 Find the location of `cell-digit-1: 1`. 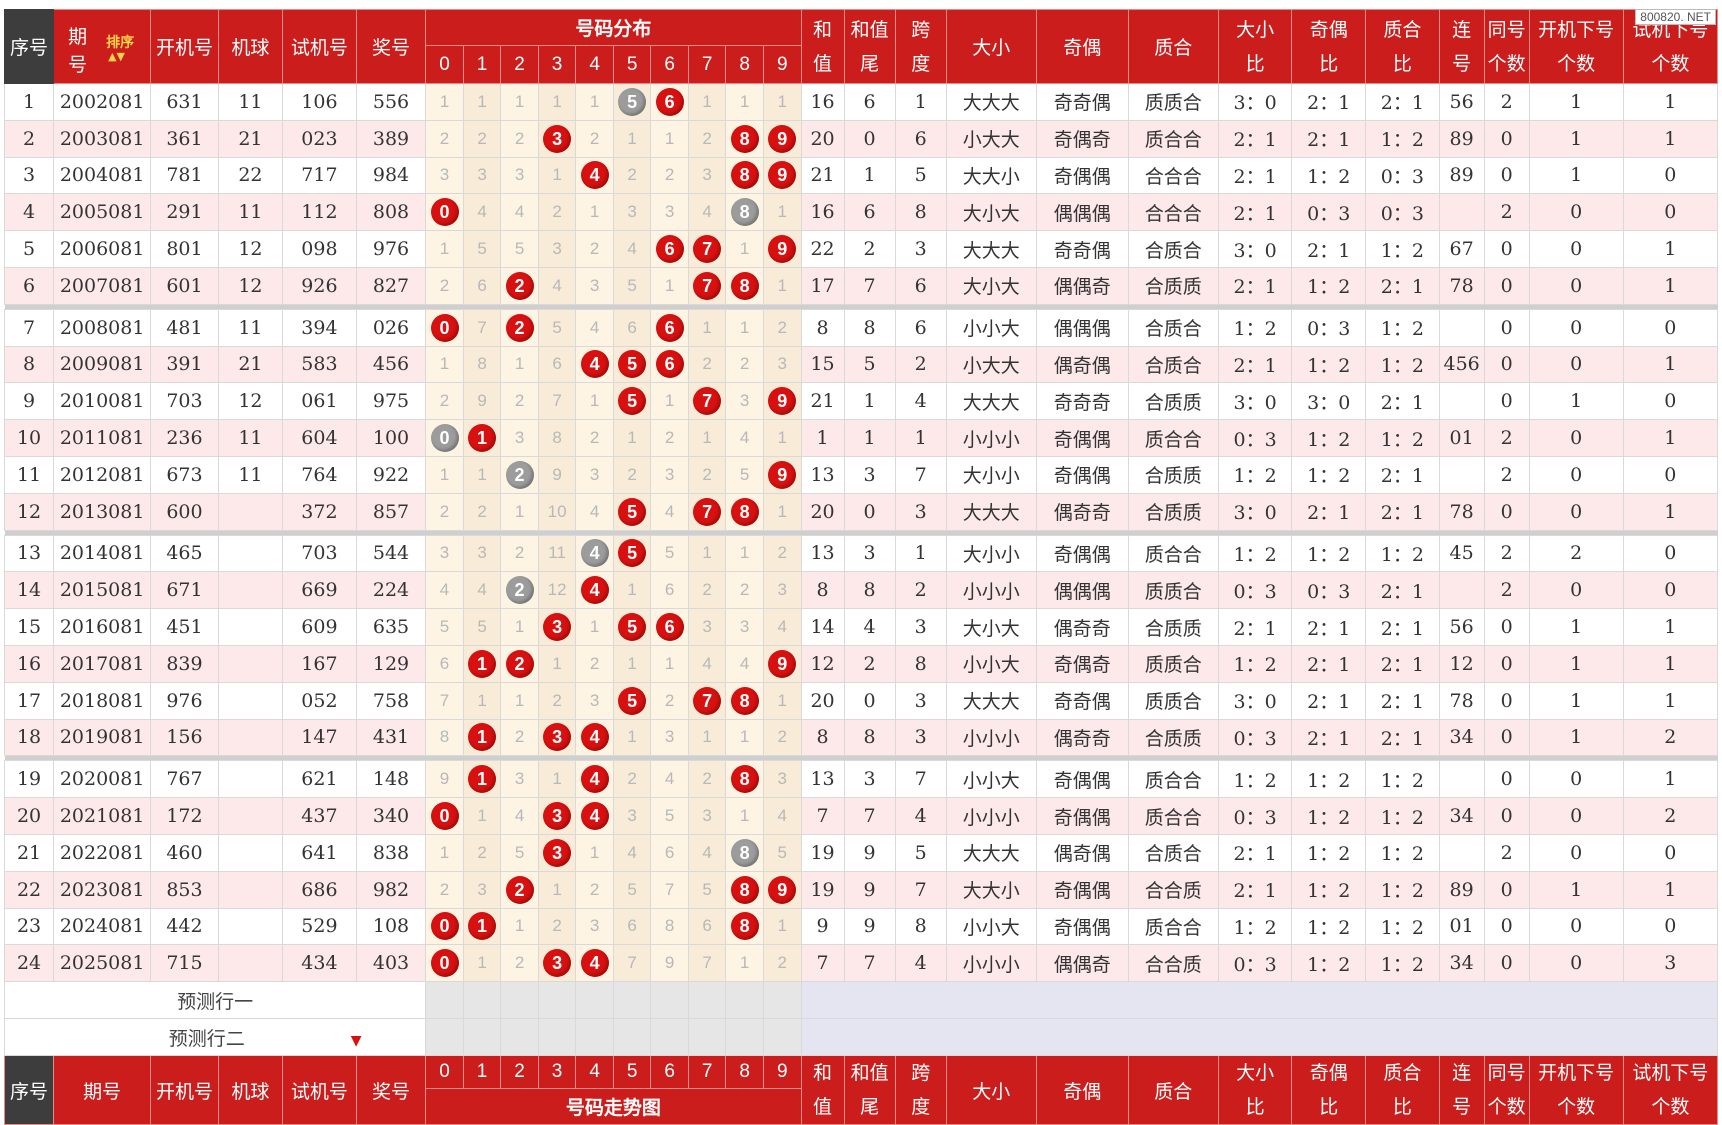

cell-digit-1: 1 is located at coordinates (482, 816).